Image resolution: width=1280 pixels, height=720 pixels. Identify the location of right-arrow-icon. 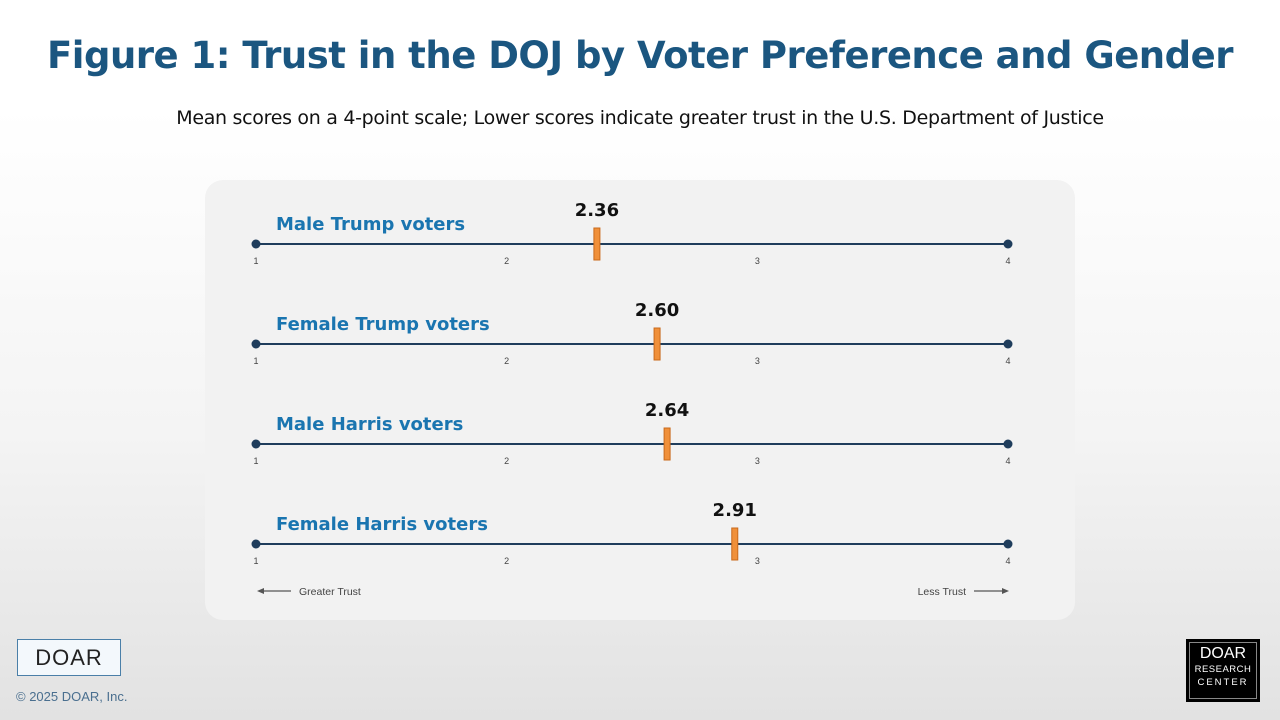
(1005, 591).